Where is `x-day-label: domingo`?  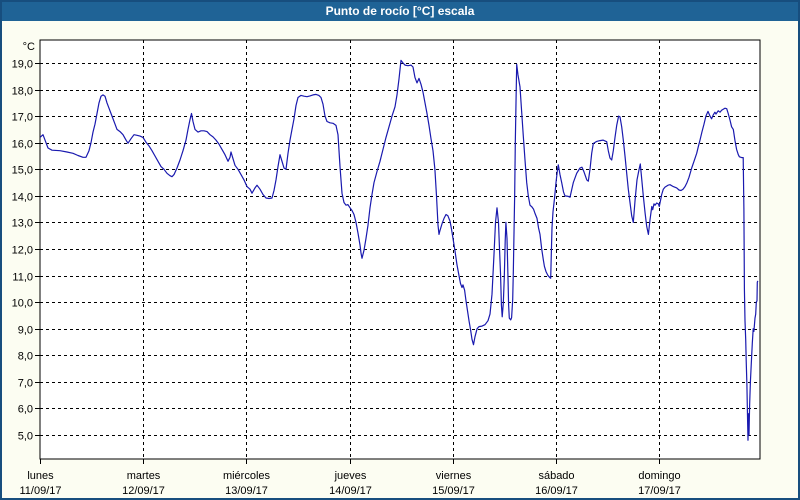 x-day-label: domingo is located at coordinates (659, 476).